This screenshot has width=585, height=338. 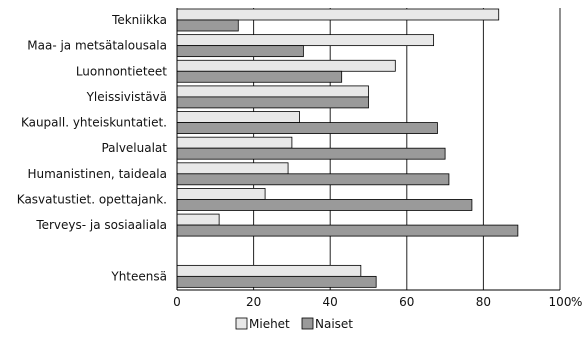 I want to click on legend-swatch-miehet, so click(x=241, y=323).